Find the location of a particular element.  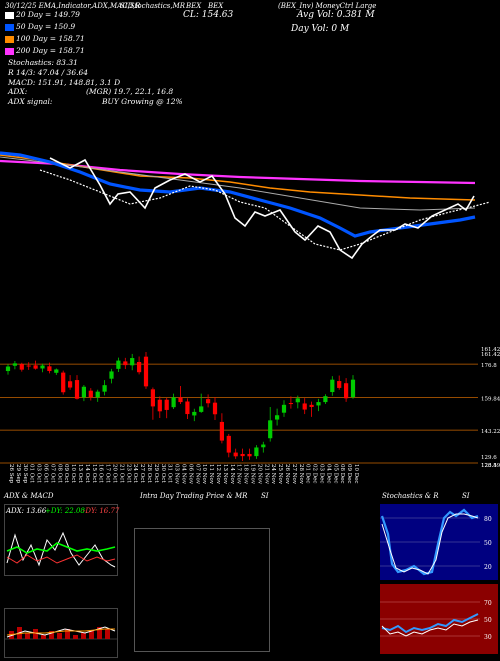

stoch-d-line is located at coordinates (430, 544).